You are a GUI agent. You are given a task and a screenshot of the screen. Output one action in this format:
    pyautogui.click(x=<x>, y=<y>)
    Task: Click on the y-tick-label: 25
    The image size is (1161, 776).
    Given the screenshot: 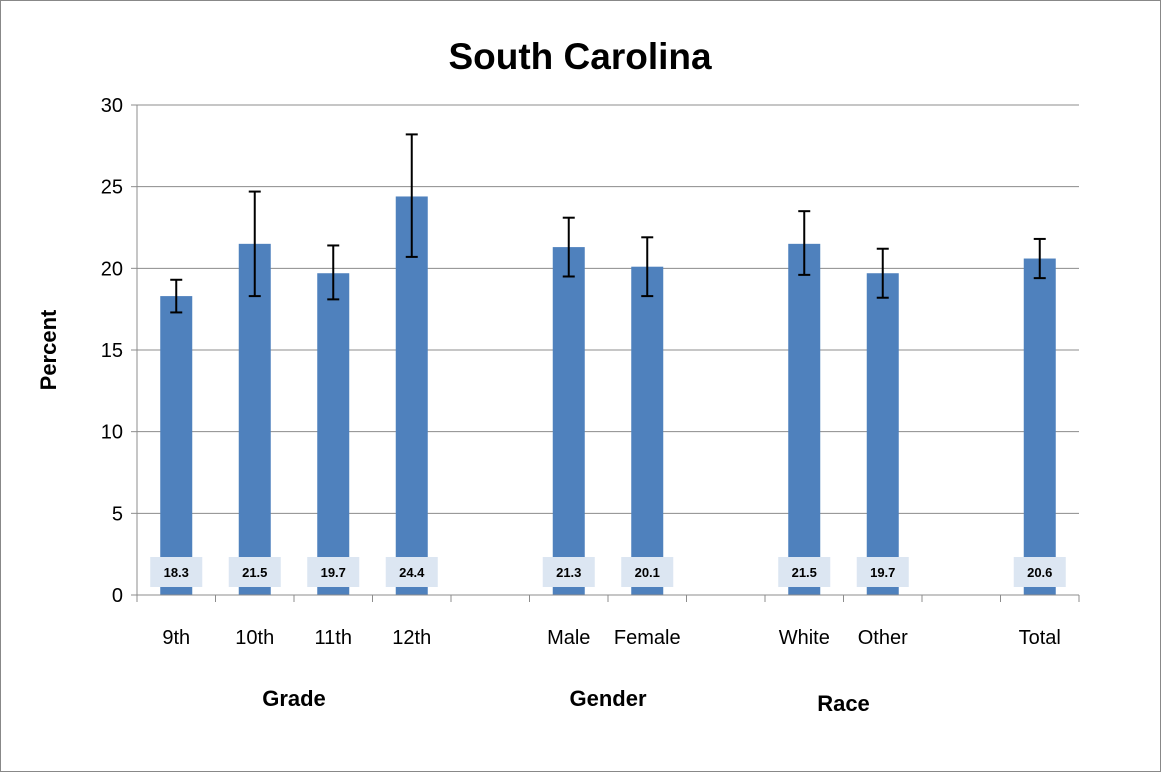 What is the action you would take?
    pyautogui.click(x=112, y=188)
    